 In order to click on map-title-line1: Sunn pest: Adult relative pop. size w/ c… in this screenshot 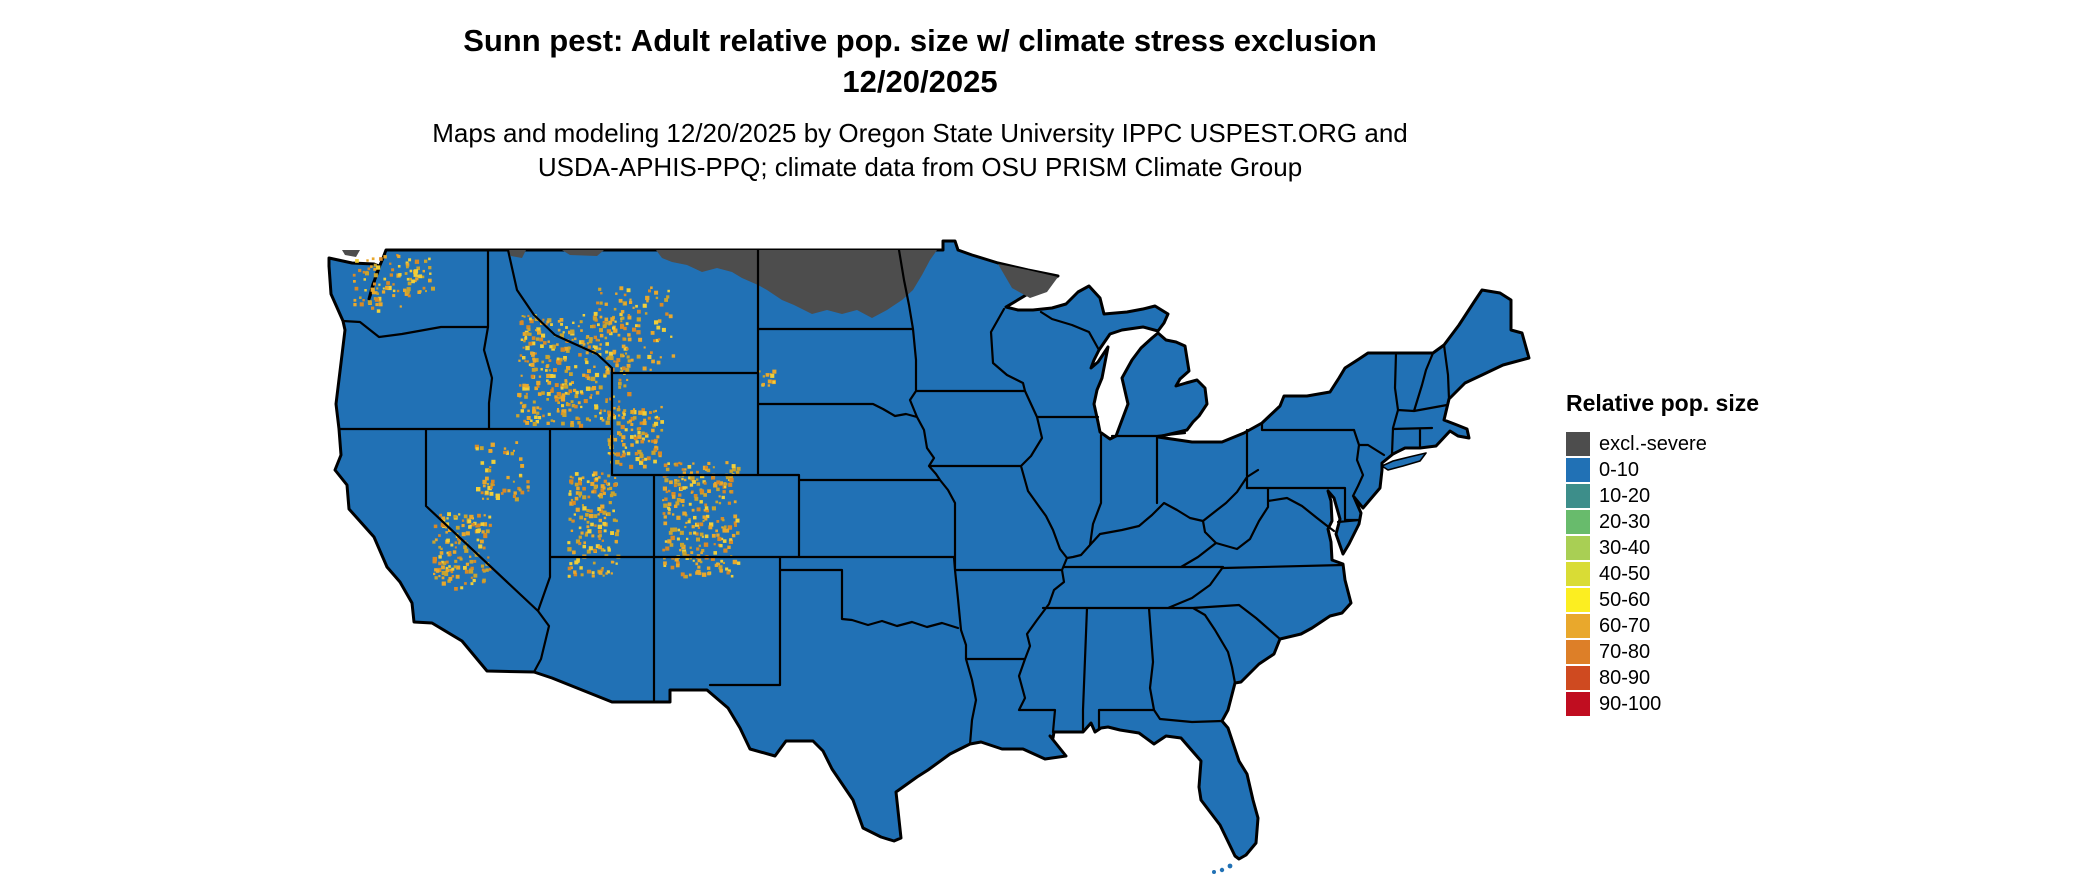, I will do `click(920, 40)`.